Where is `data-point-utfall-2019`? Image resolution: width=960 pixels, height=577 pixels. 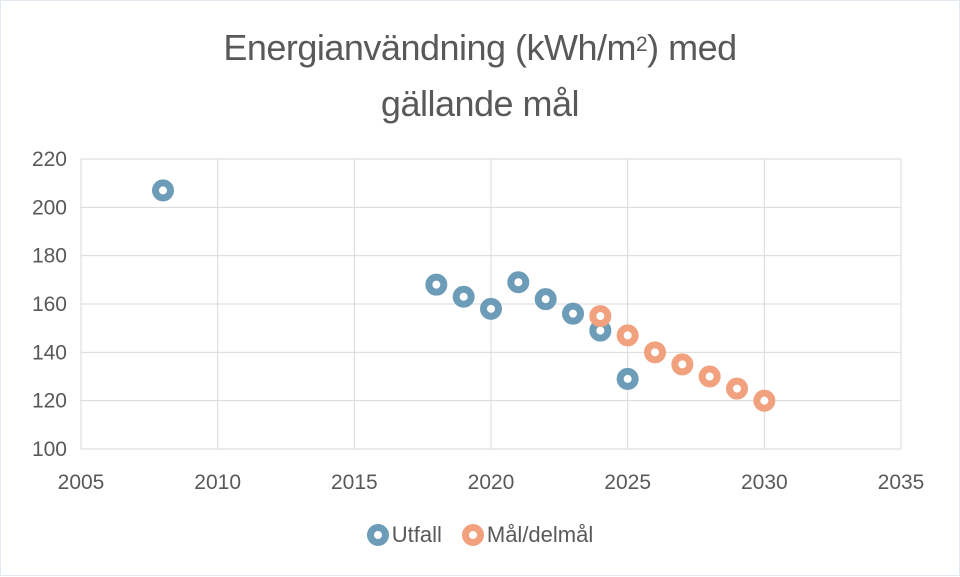 data-point-utfall-2019 is located at coordinates (463, 296).